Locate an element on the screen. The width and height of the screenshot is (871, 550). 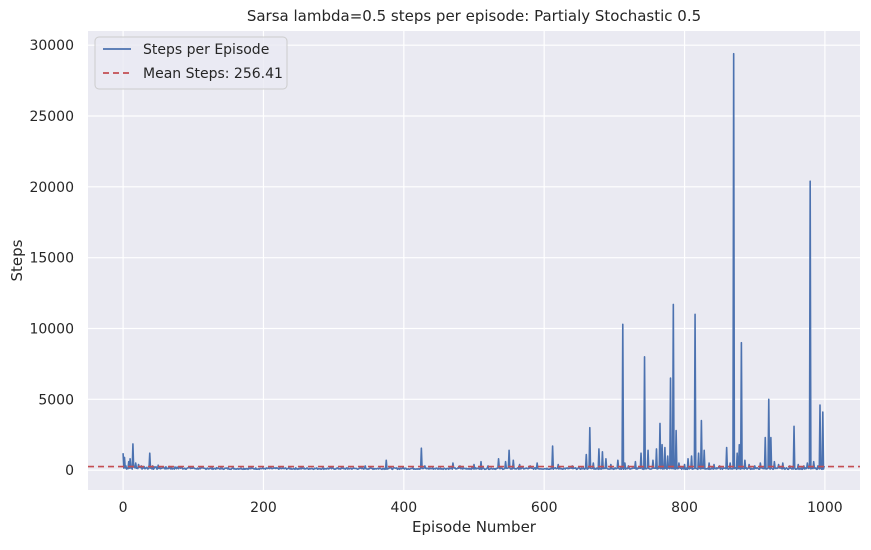
legend: Steps per Episode Mean Steps: 256.41 is located at coordinates (191, 63).